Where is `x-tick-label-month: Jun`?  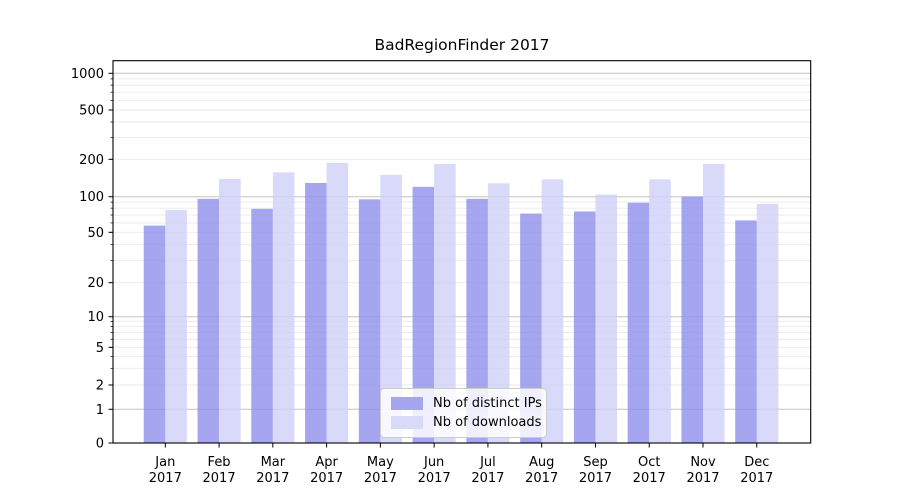 x-tick-label-month: Jun is located at coordinates (433, 462).